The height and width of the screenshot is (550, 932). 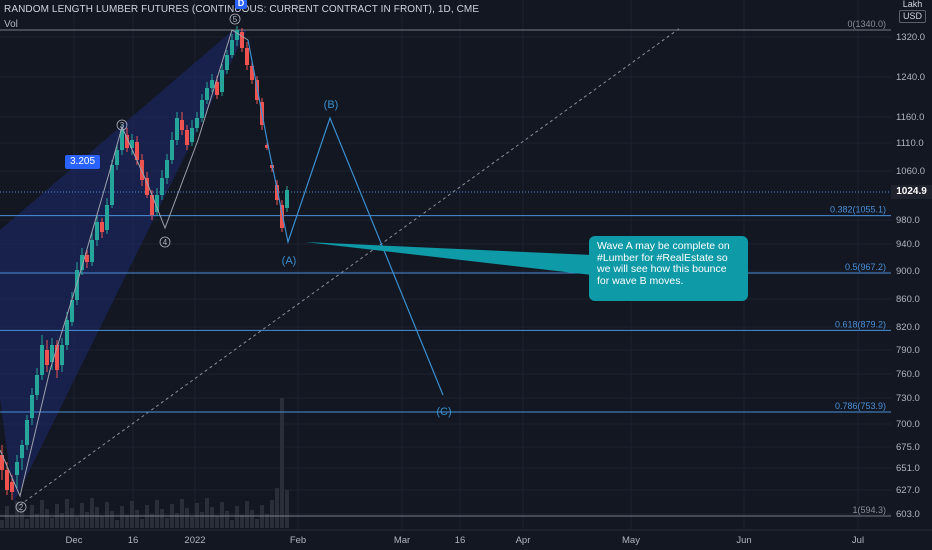 What do you see at coordinates (743, 540) in the screenshot?
I see `time-tick-label: Jun` at bounding box center [743, 540].